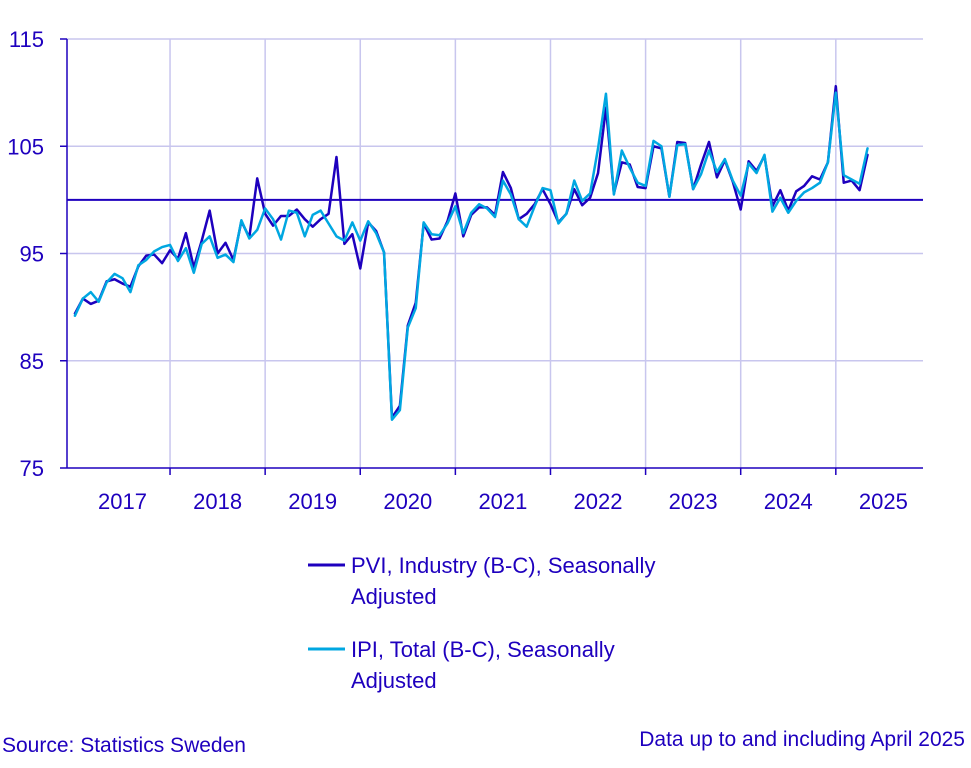  Describe the element at coordinates (122, 501) in the screenshot. I see `x-tick-label: 2017` at that location.